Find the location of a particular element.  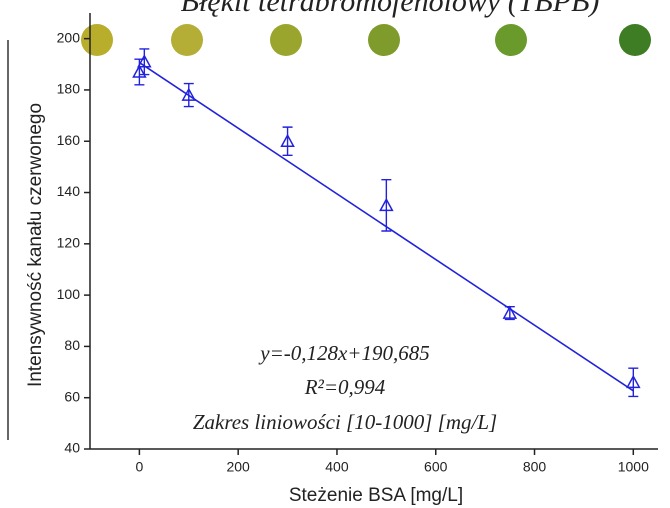

annotation: Zakres liniowości [10-1000] [mg/L] is located at coordinates (345, 422).